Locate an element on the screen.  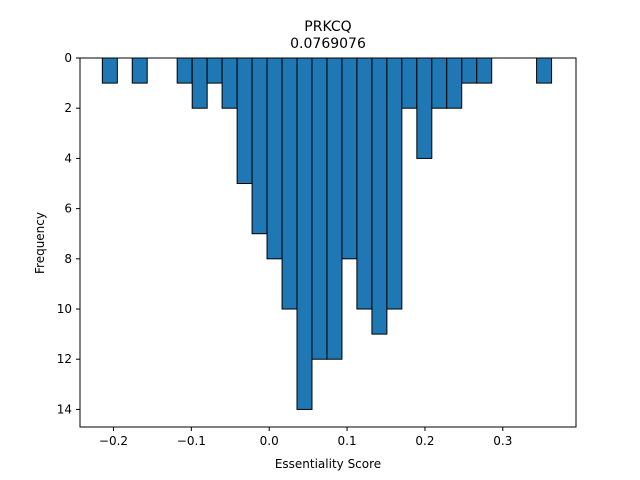
y-tick-label: 6 is located at coordinates (68, 209).